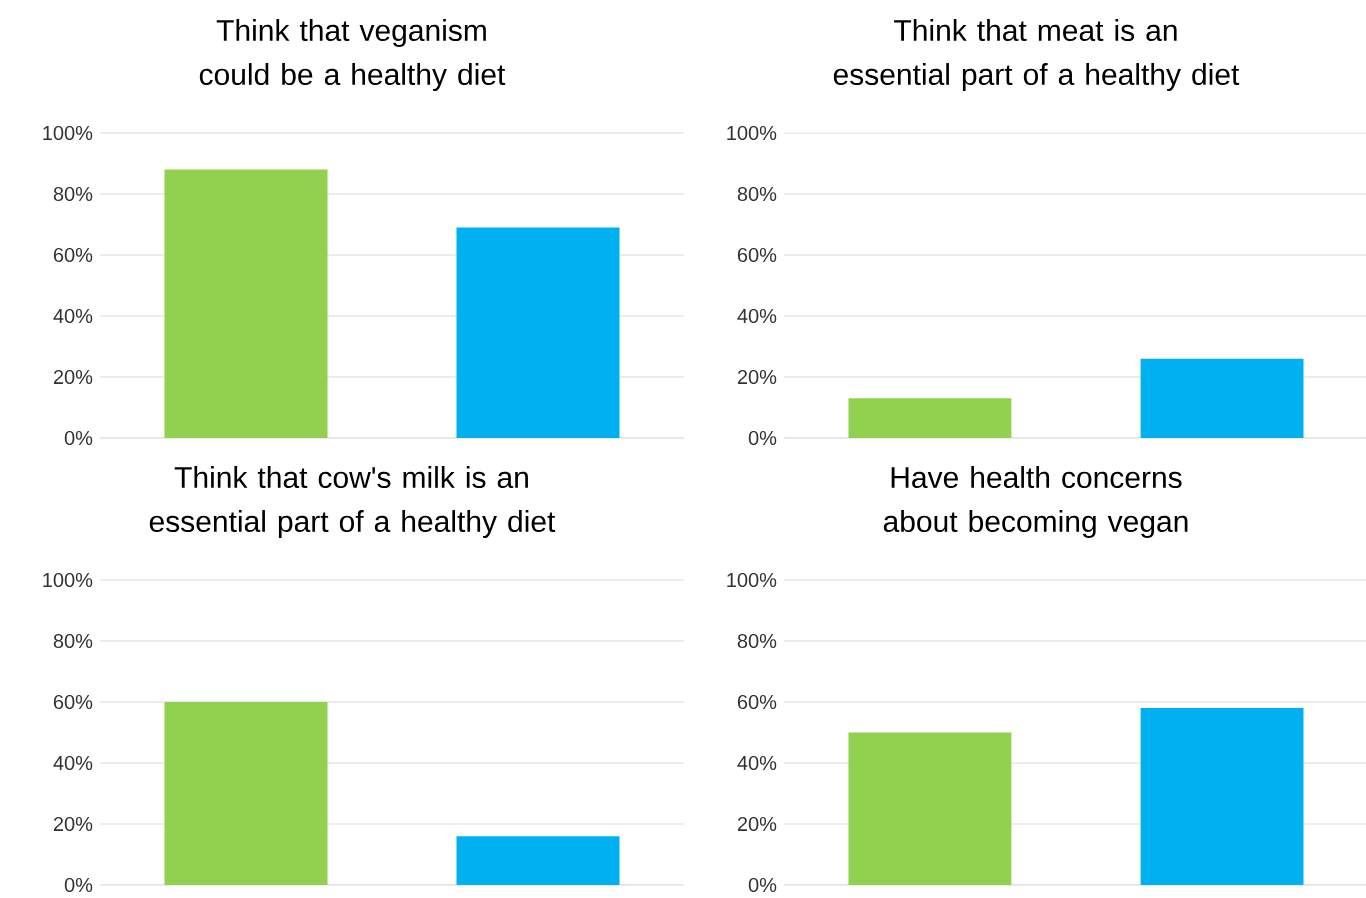  What do you see at coordinates (352, 55) in the screenshot?
I see `chart-title: Think that veganism could be a healthy diet` at bounding box center [352, 55].